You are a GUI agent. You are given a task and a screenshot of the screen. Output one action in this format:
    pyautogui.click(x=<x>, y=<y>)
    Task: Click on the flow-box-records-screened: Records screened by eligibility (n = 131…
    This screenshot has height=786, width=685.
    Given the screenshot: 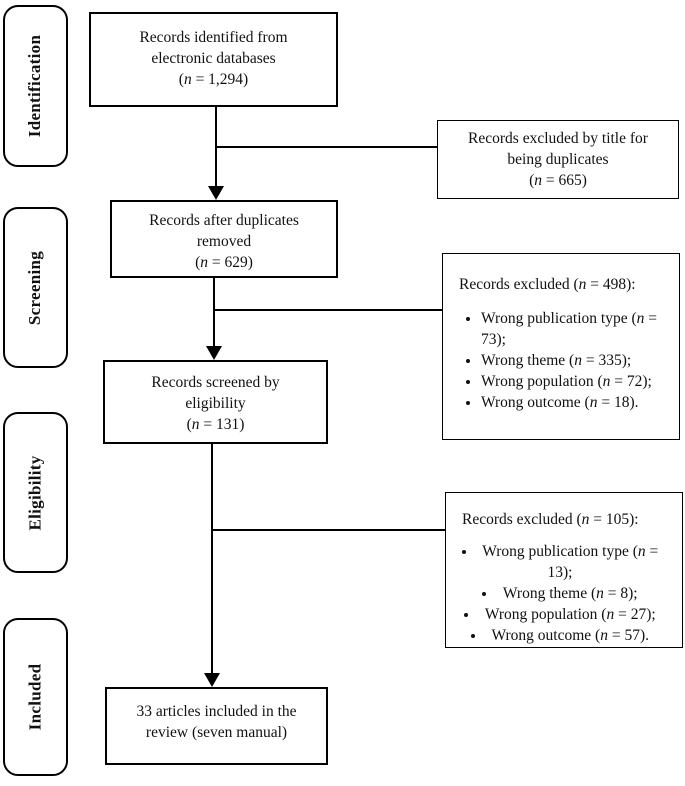 What is the action you would take?
    pyautogui.click(x=215, y=402)
    